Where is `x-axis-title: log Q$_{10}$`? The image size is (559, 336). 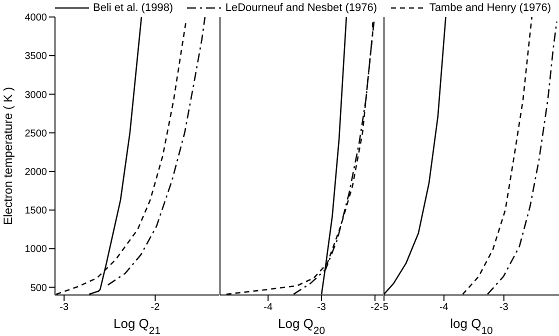
x-axis-title: log Q$_{10}$ is located at coordinates (472, 326).